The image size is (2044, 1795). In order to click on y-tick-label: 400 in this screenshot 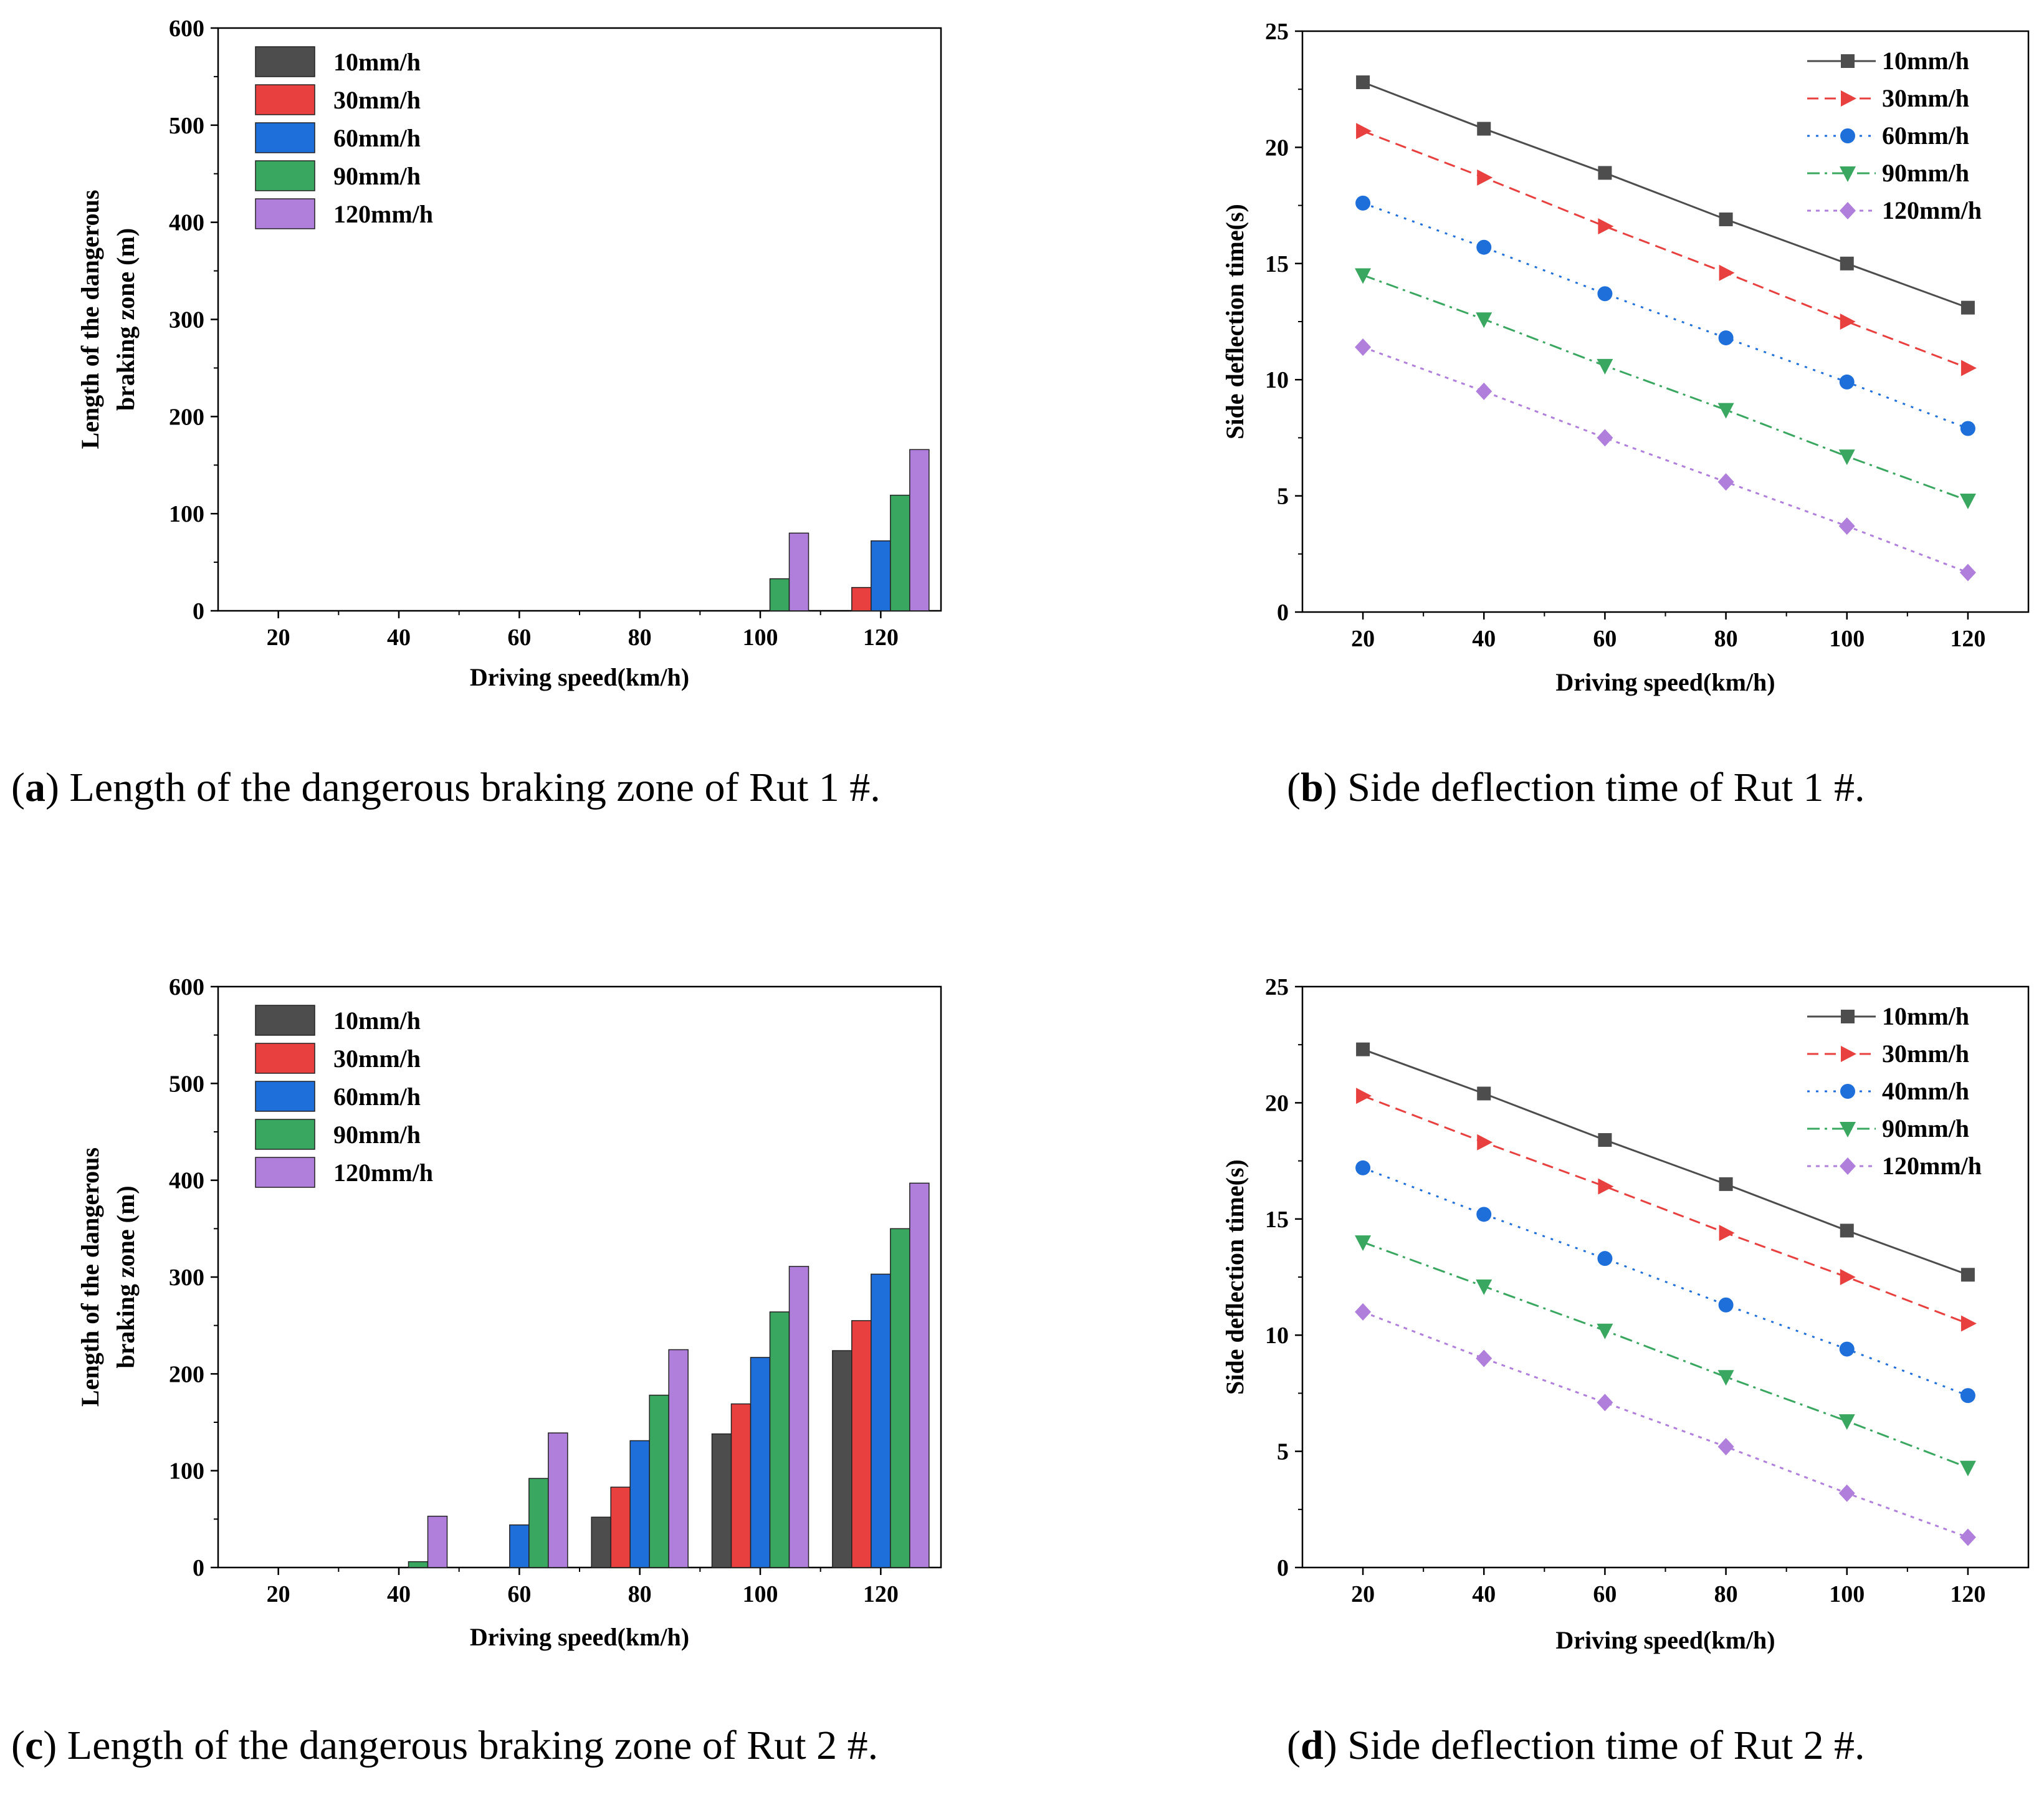, I will do `click(186, 1181)`.